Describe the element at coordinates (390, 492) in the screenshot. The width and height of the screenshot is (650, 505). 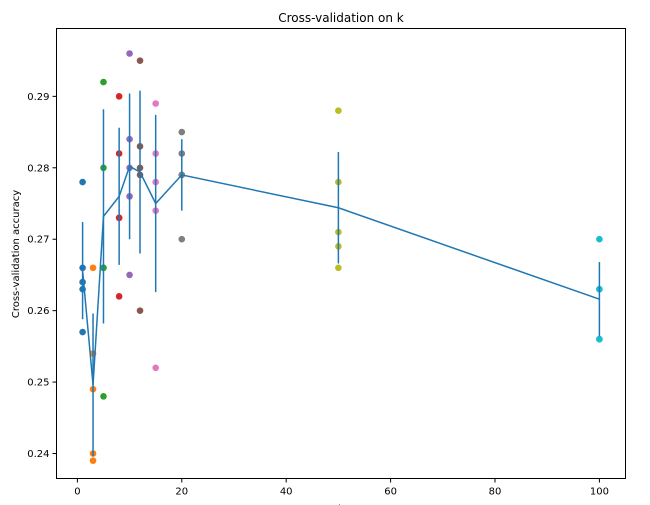
I see `x-tick-label-3: 60` at that location.